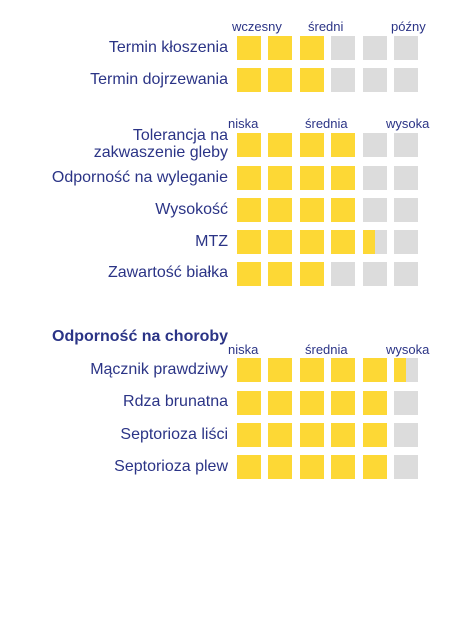 The width and height of the screenshot is (450, 639). What do you see at coordinates (140, 336) in the screenshot?
I see `section-title-diseases: Odporność na choroby` at bounding box center [140, 336].